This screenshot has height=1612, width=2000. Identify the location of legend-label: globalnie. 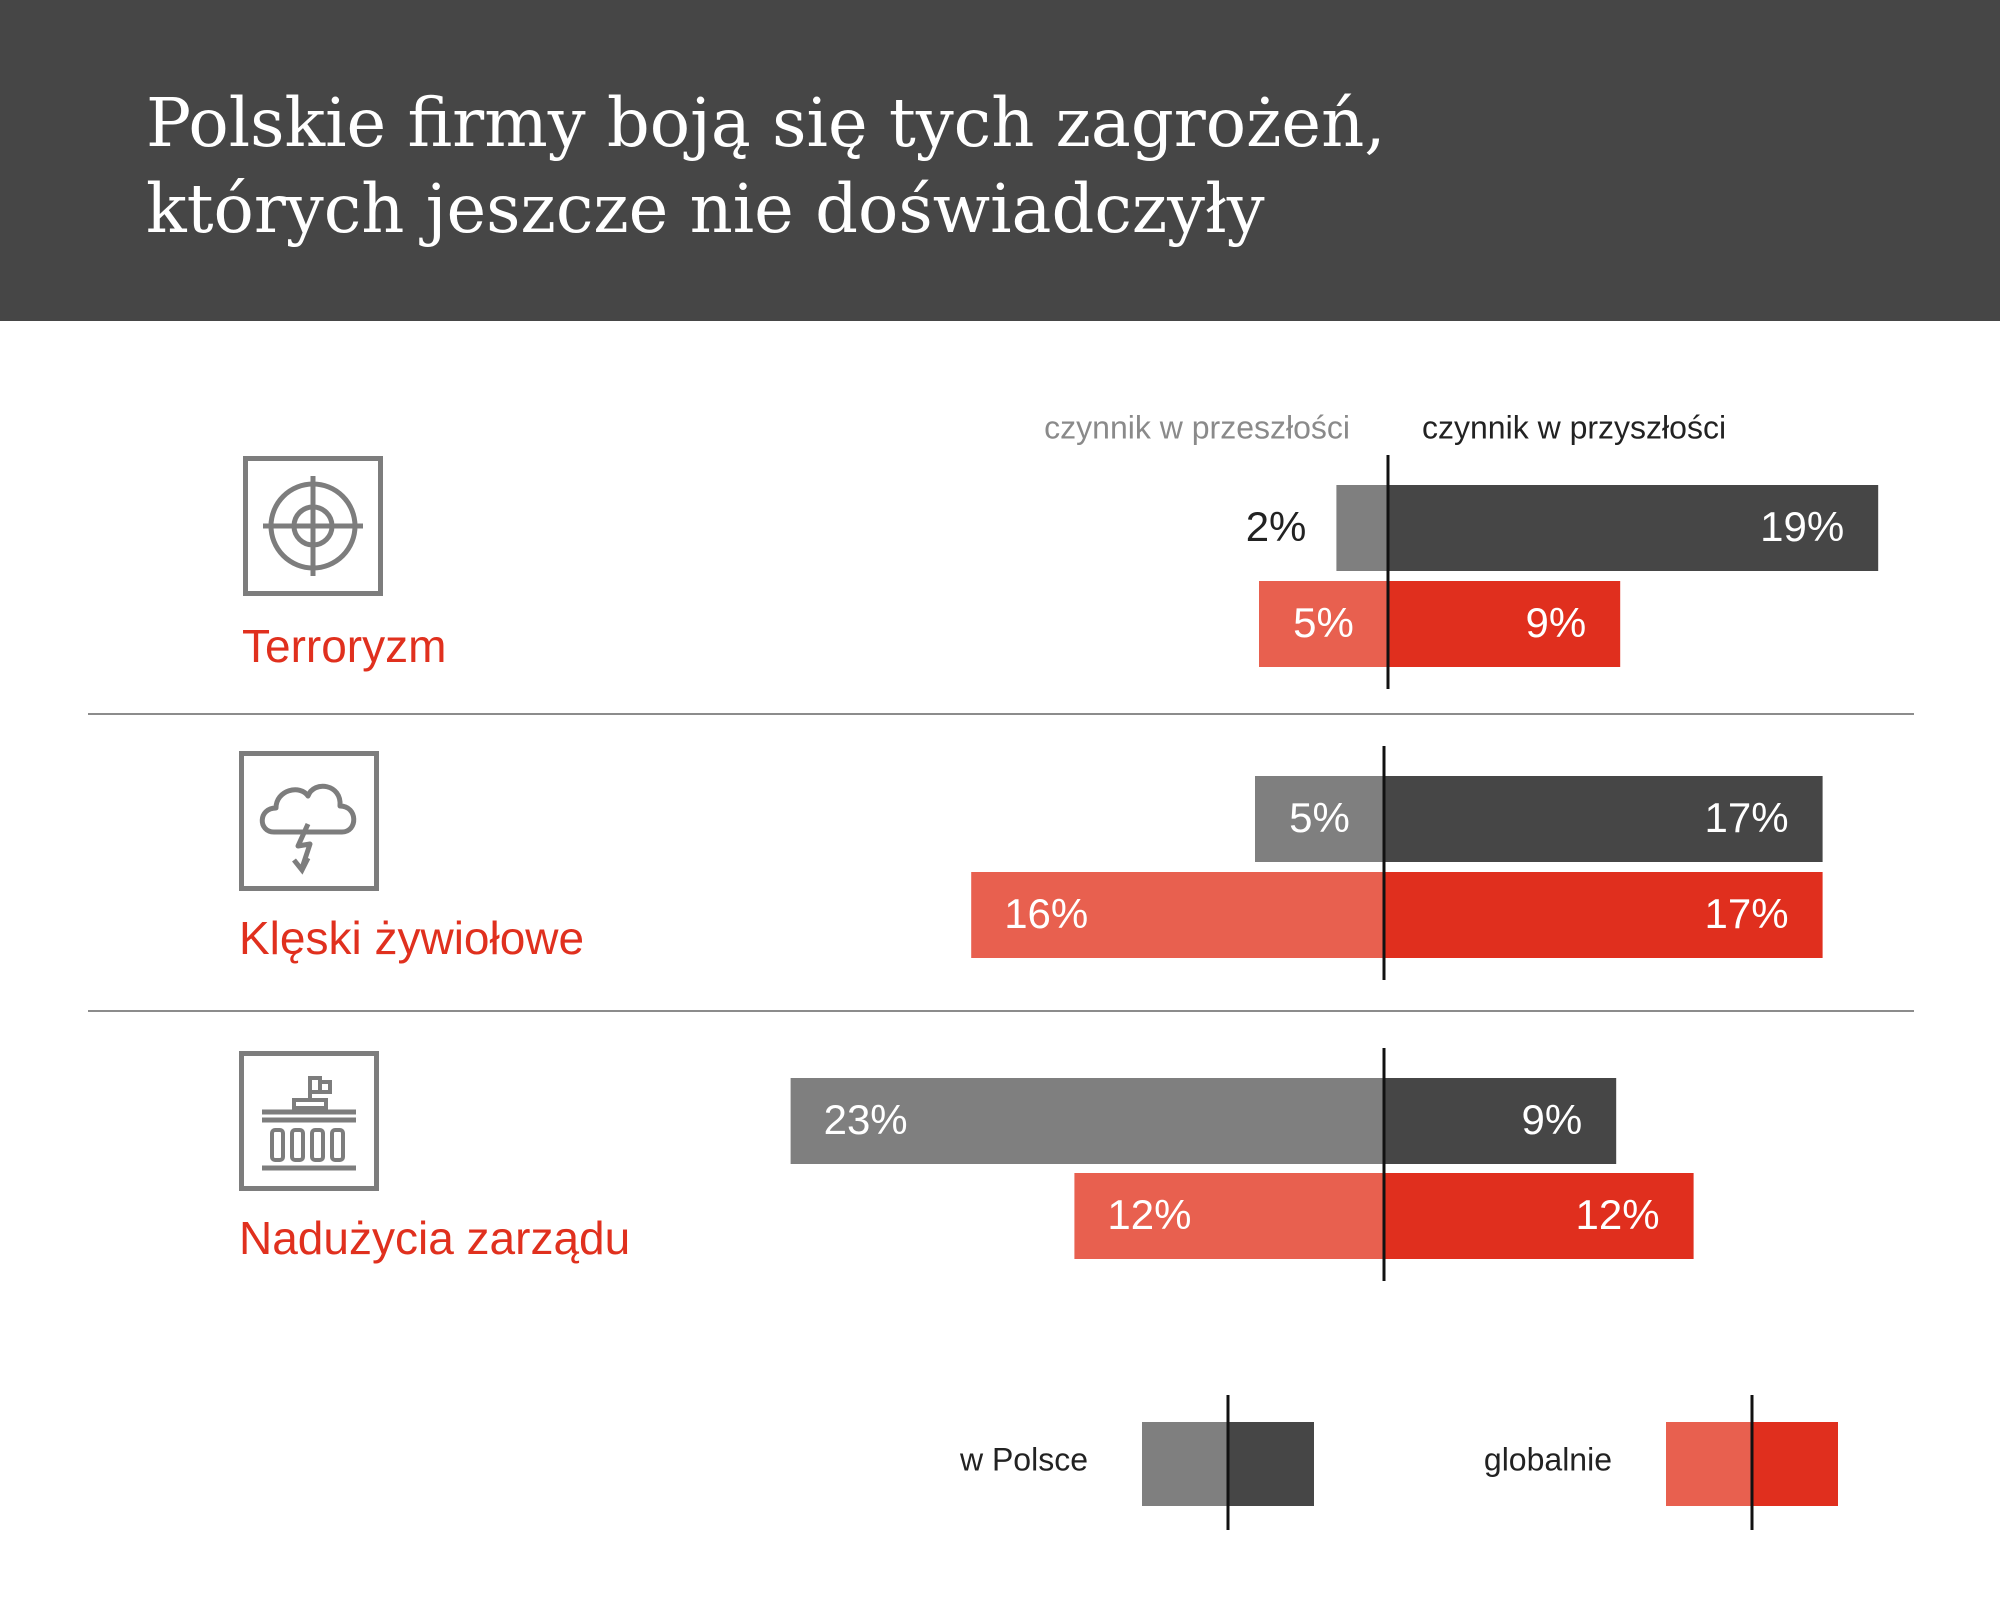
(1548, 1459).